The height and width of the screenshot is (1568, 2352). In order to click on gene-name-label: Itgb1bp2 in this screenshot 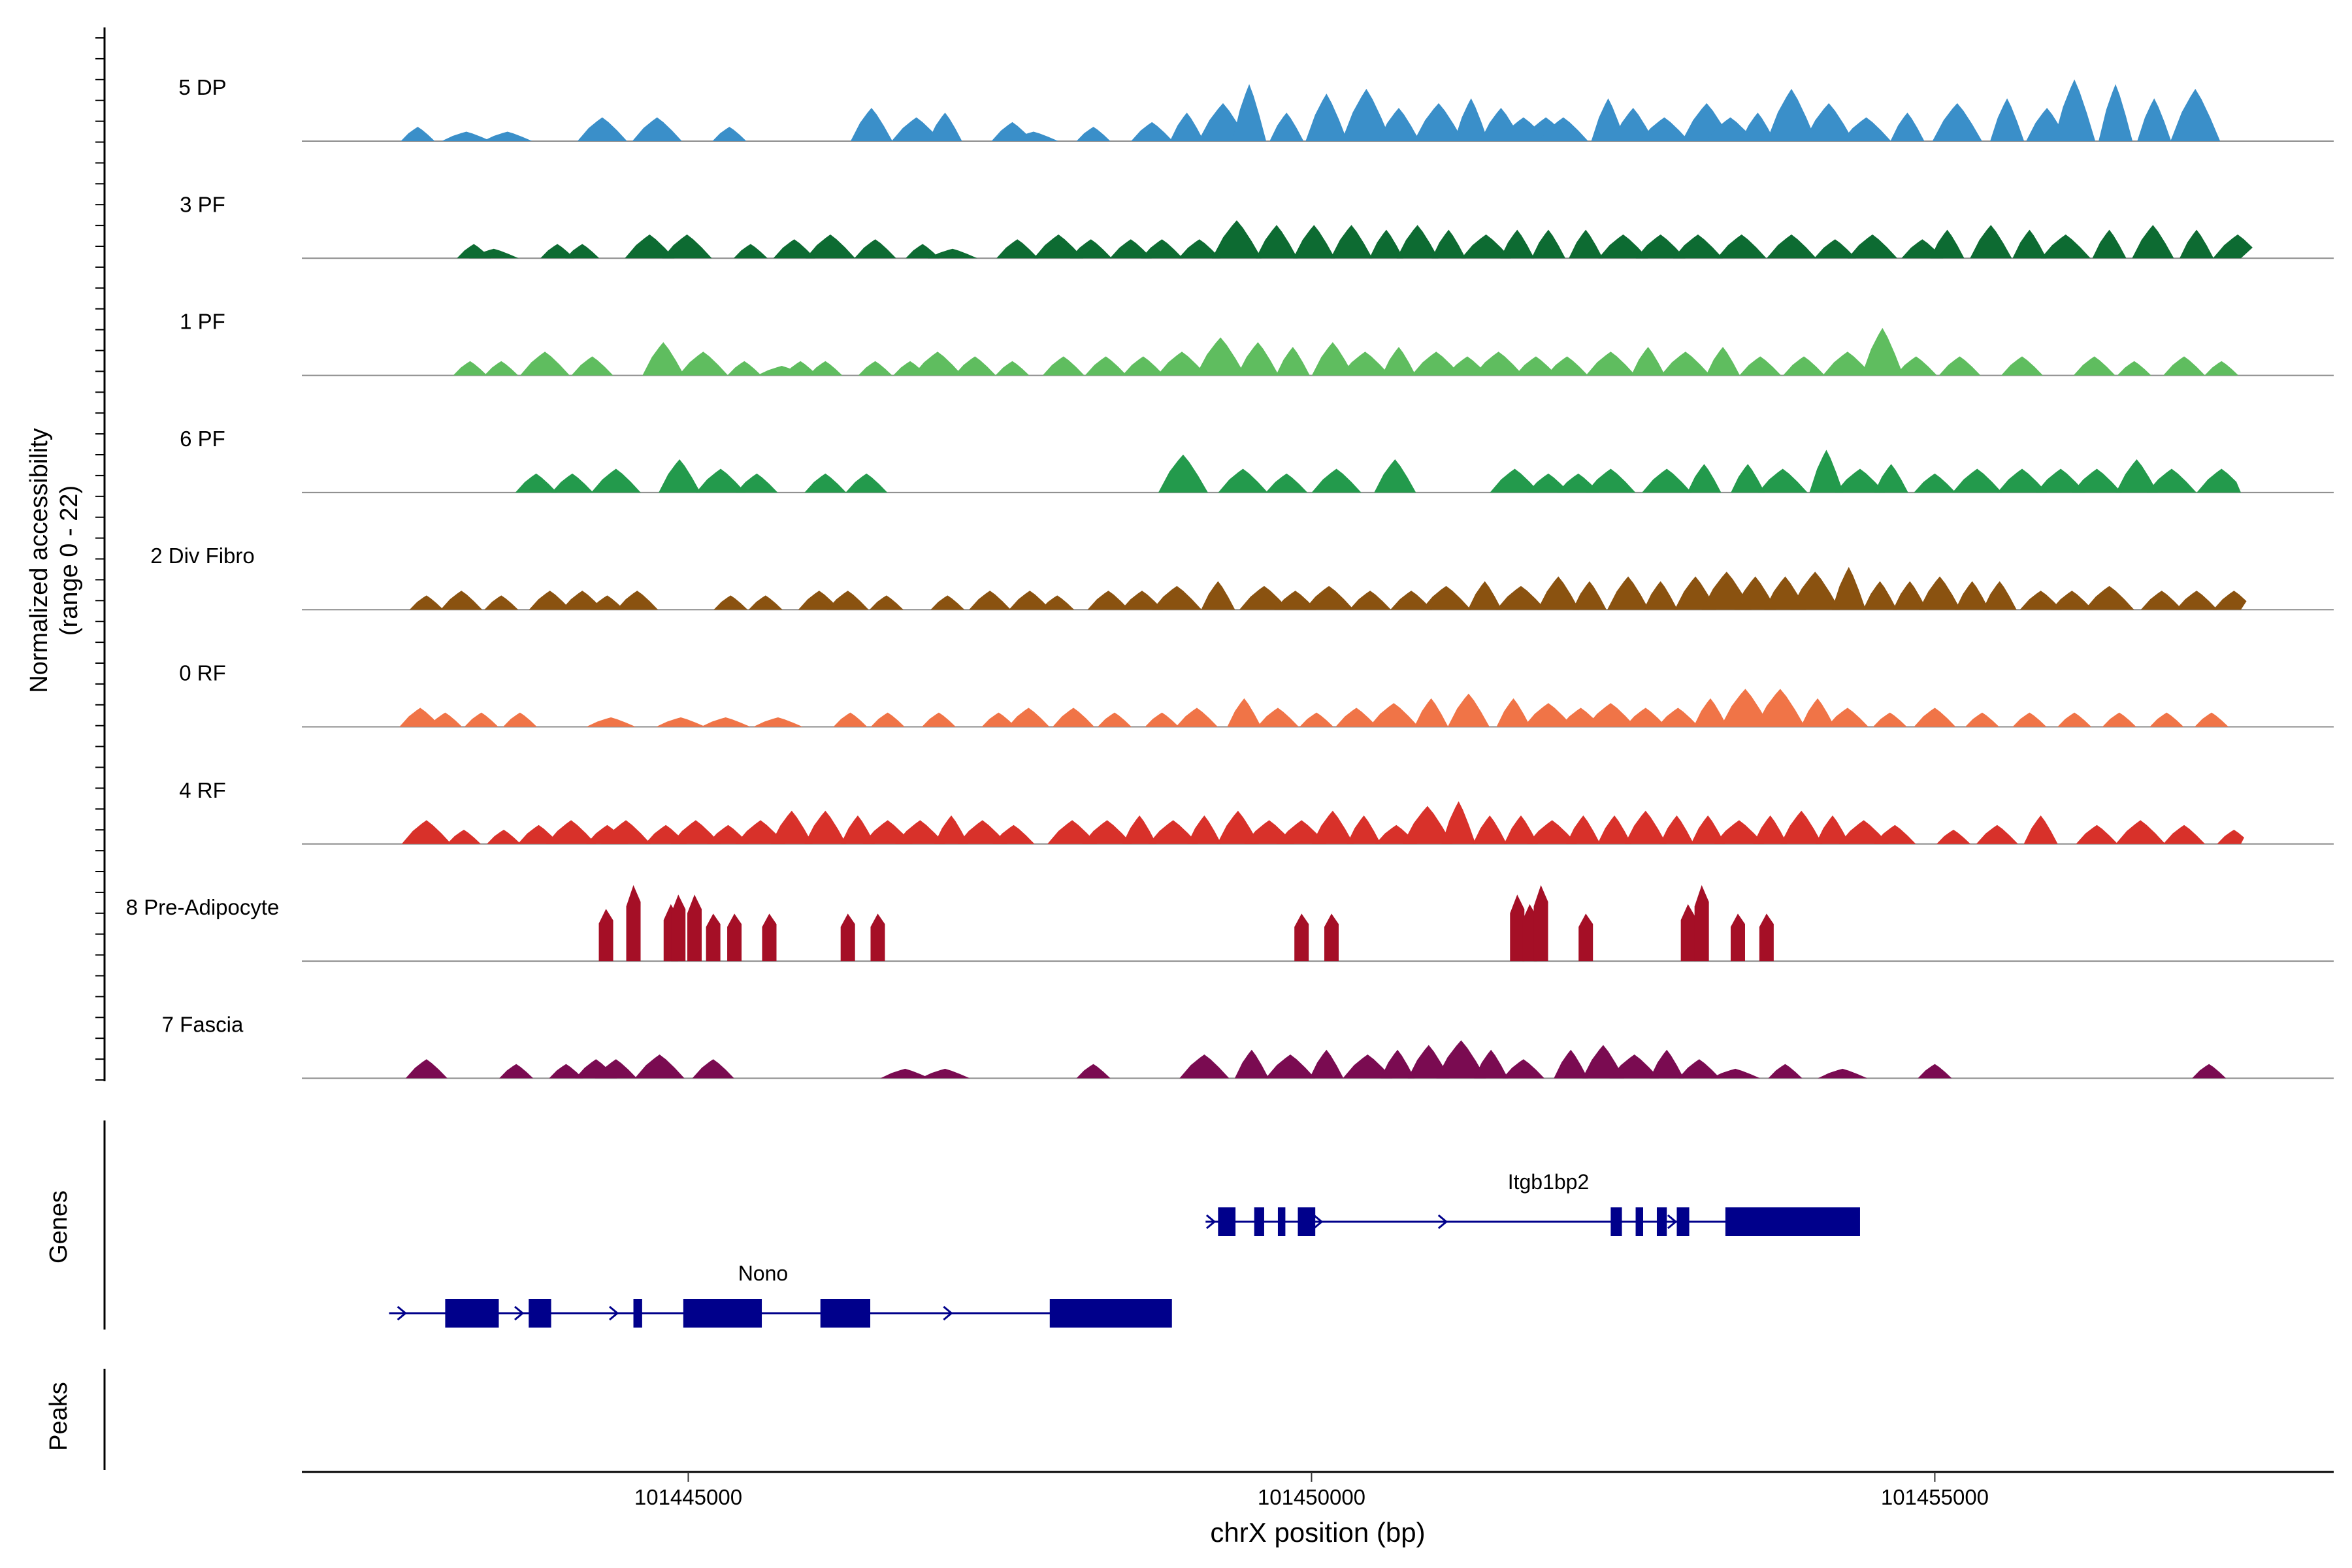, I will do `click(1549, 1182)`.